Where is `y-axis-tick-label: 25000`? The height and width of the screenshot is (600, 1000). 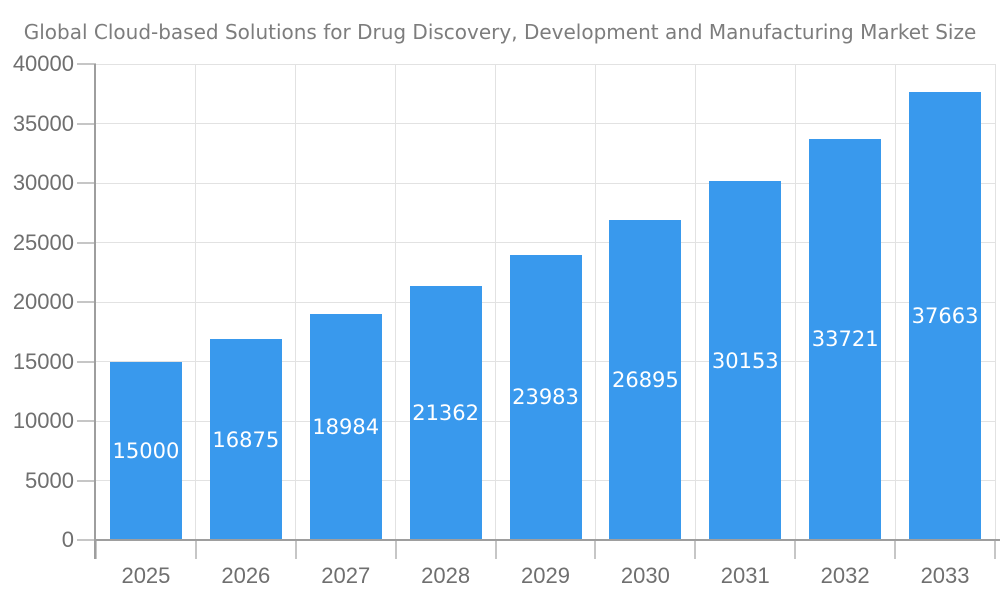
y-axis-tick-label: 25000 is located at coordinates (43, 242).